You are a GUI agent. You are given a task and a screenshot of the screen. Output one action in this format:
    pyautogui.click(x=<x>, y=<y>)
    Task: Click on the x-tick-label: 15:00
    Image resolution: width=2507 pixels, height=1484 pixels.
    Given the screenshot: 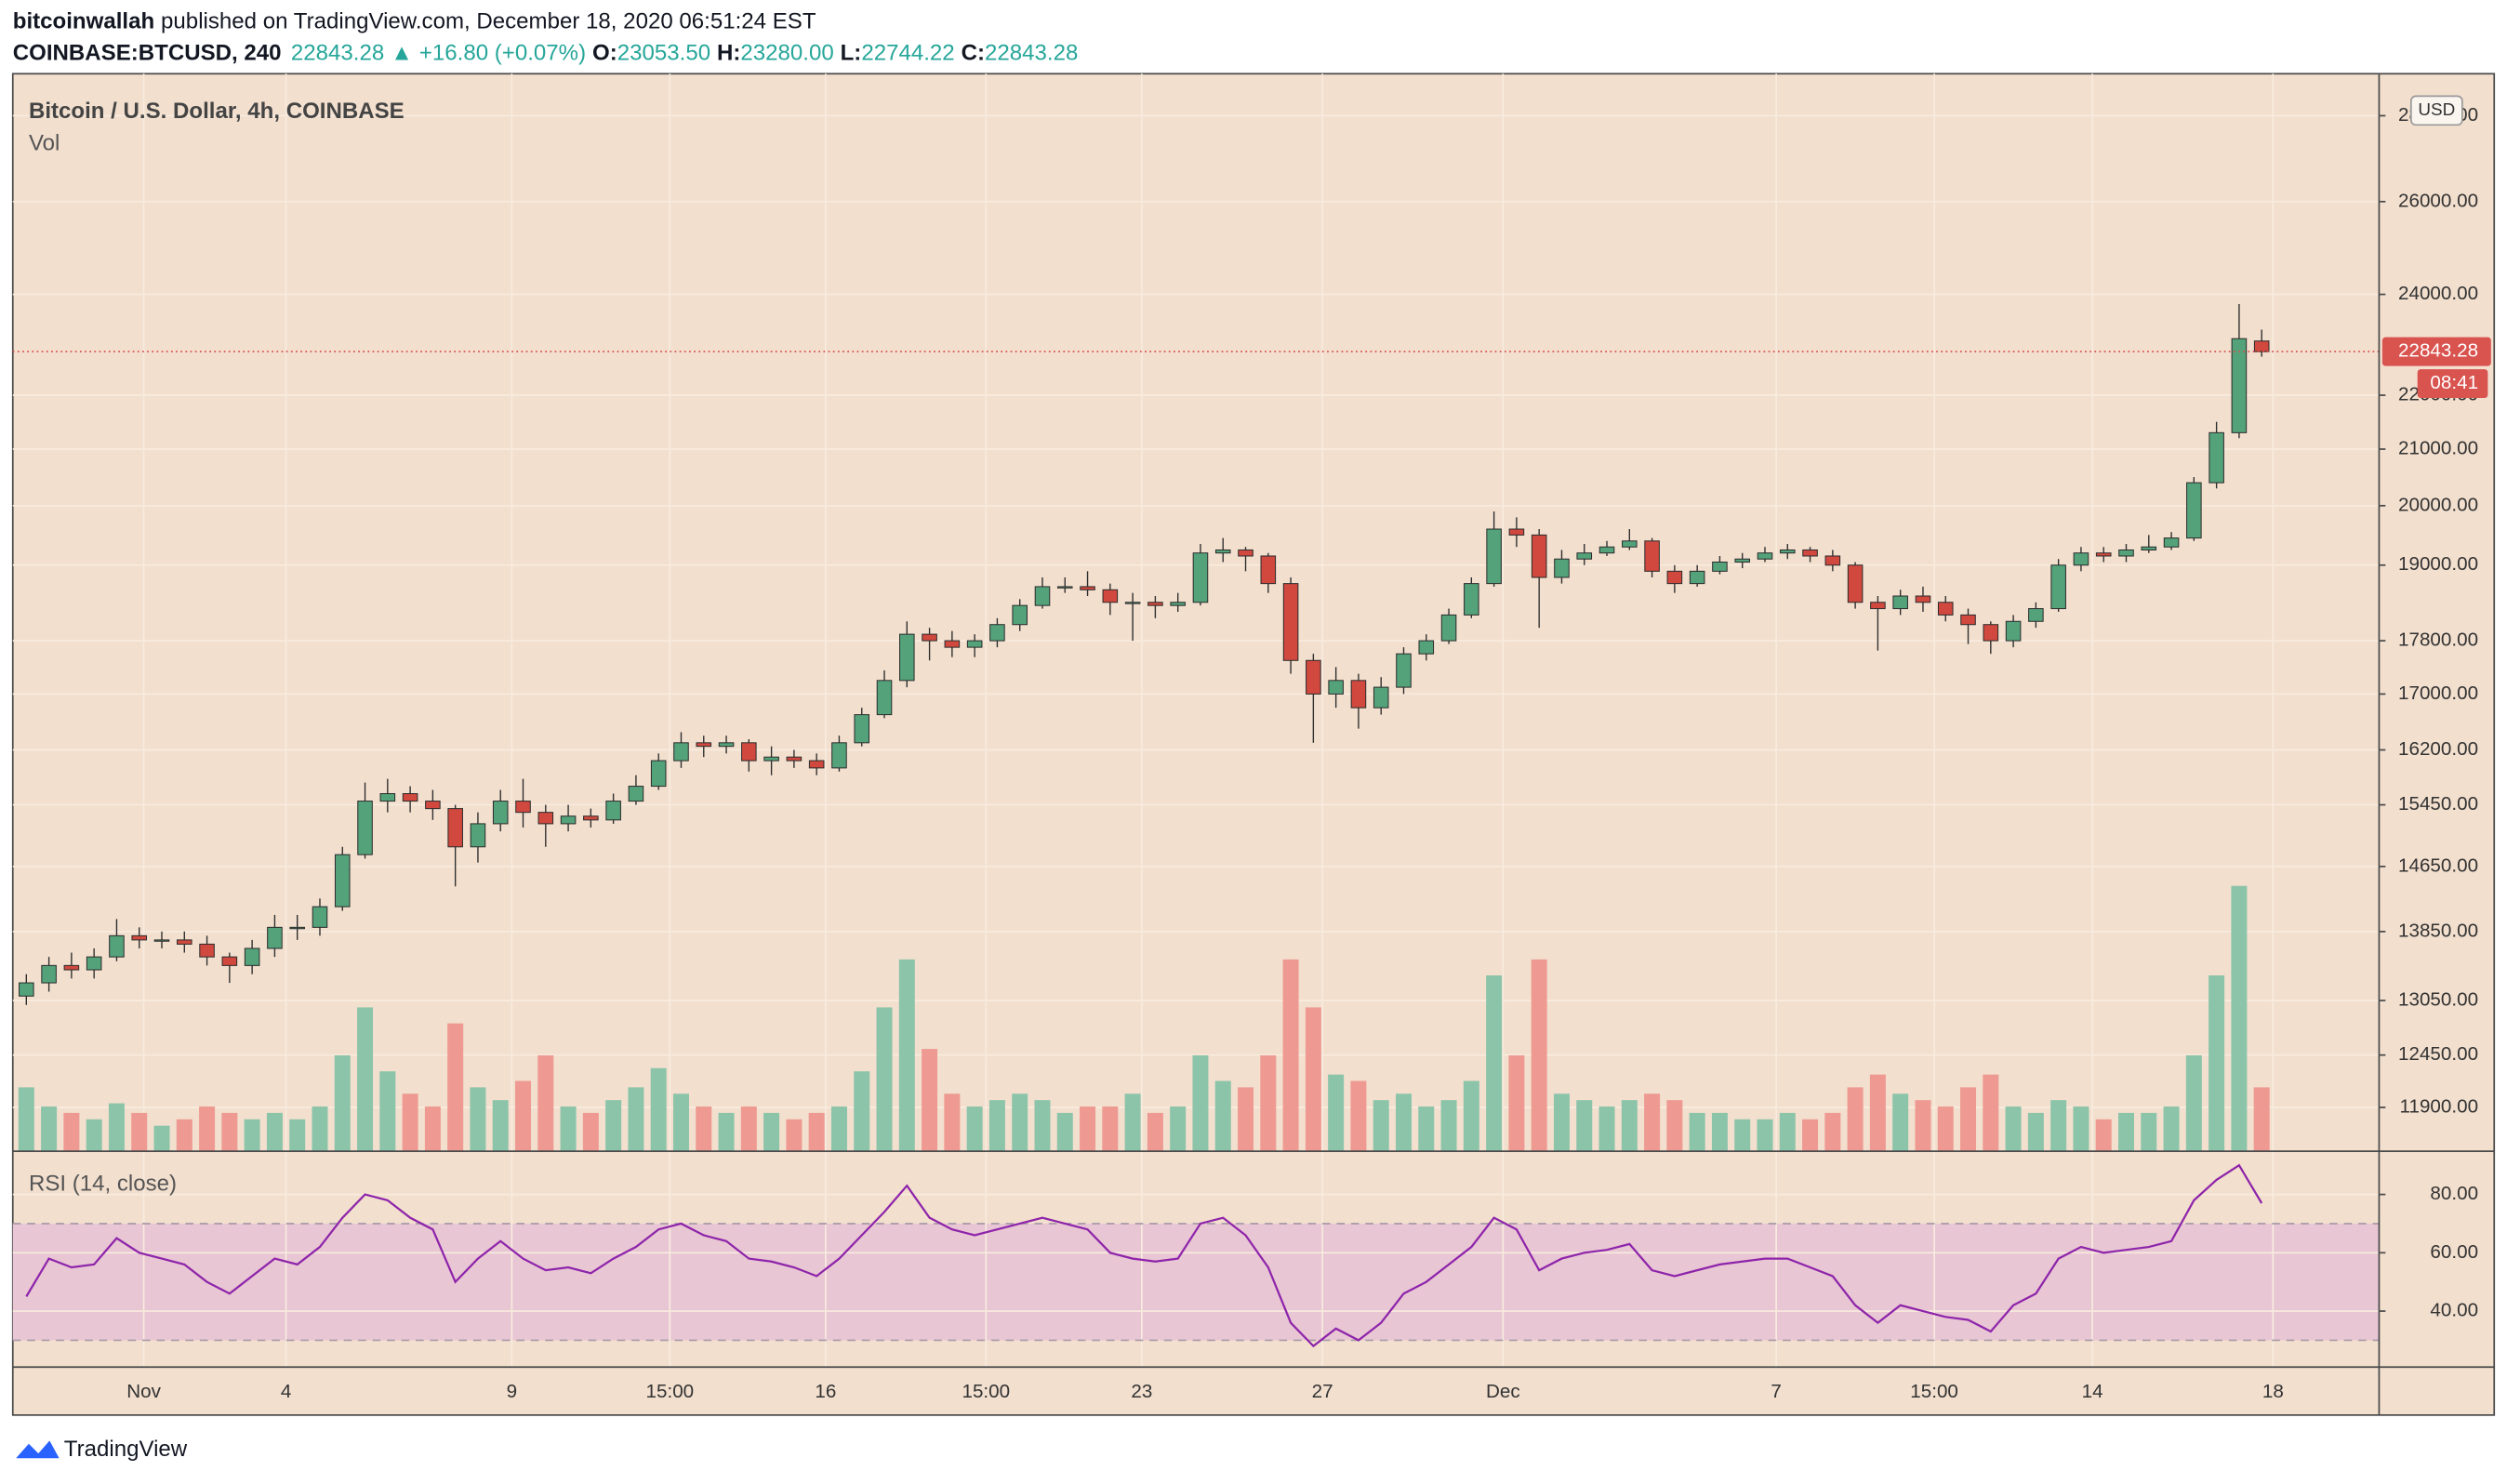 What is the action you would take?
    pyautogui.click(x=1934, y=1391)
    